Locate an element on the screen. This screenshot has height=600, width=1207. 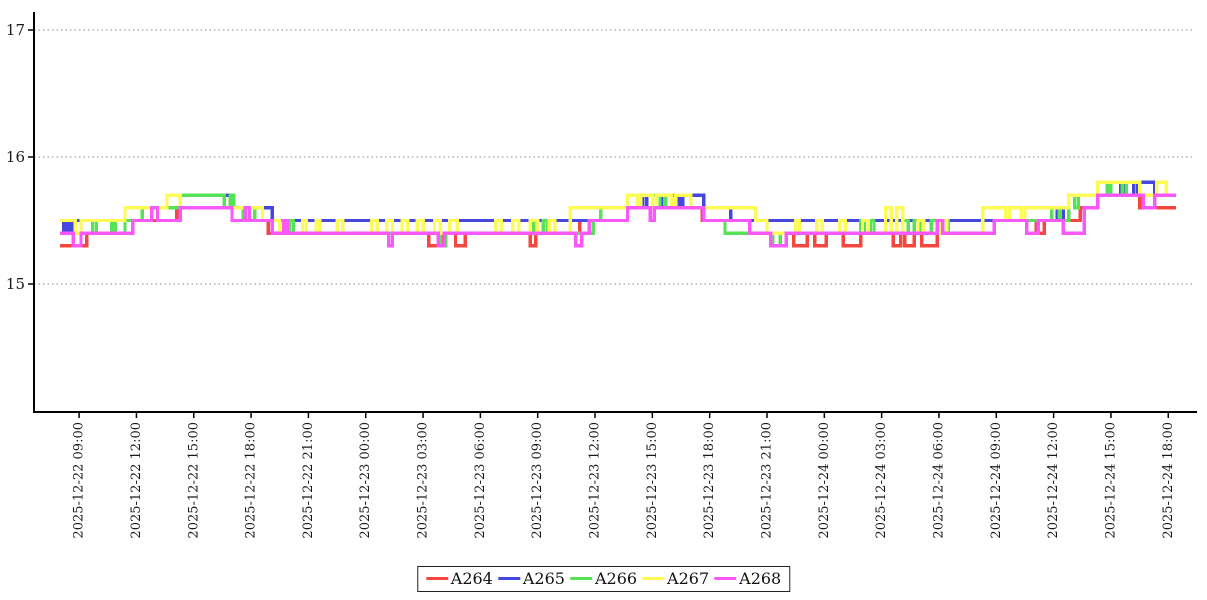
legend-item-a266: A266 is located at coordinates (603, 578).